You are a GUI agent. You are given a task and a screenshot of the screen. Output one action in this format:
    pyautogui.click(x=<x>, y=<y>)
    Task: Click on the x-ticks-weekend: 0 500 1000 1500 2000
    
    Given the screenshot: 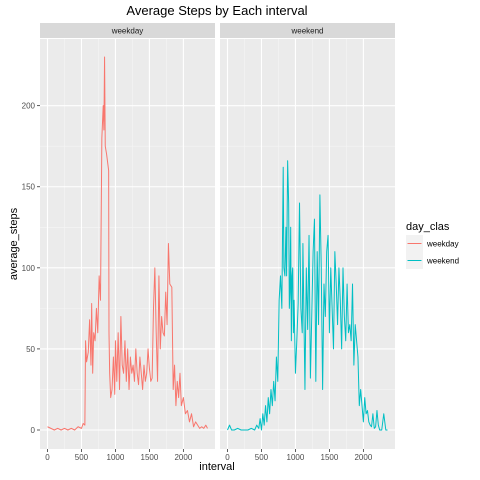 What is the action you would take?
    pyautogui.click(x=299, y=455)
    